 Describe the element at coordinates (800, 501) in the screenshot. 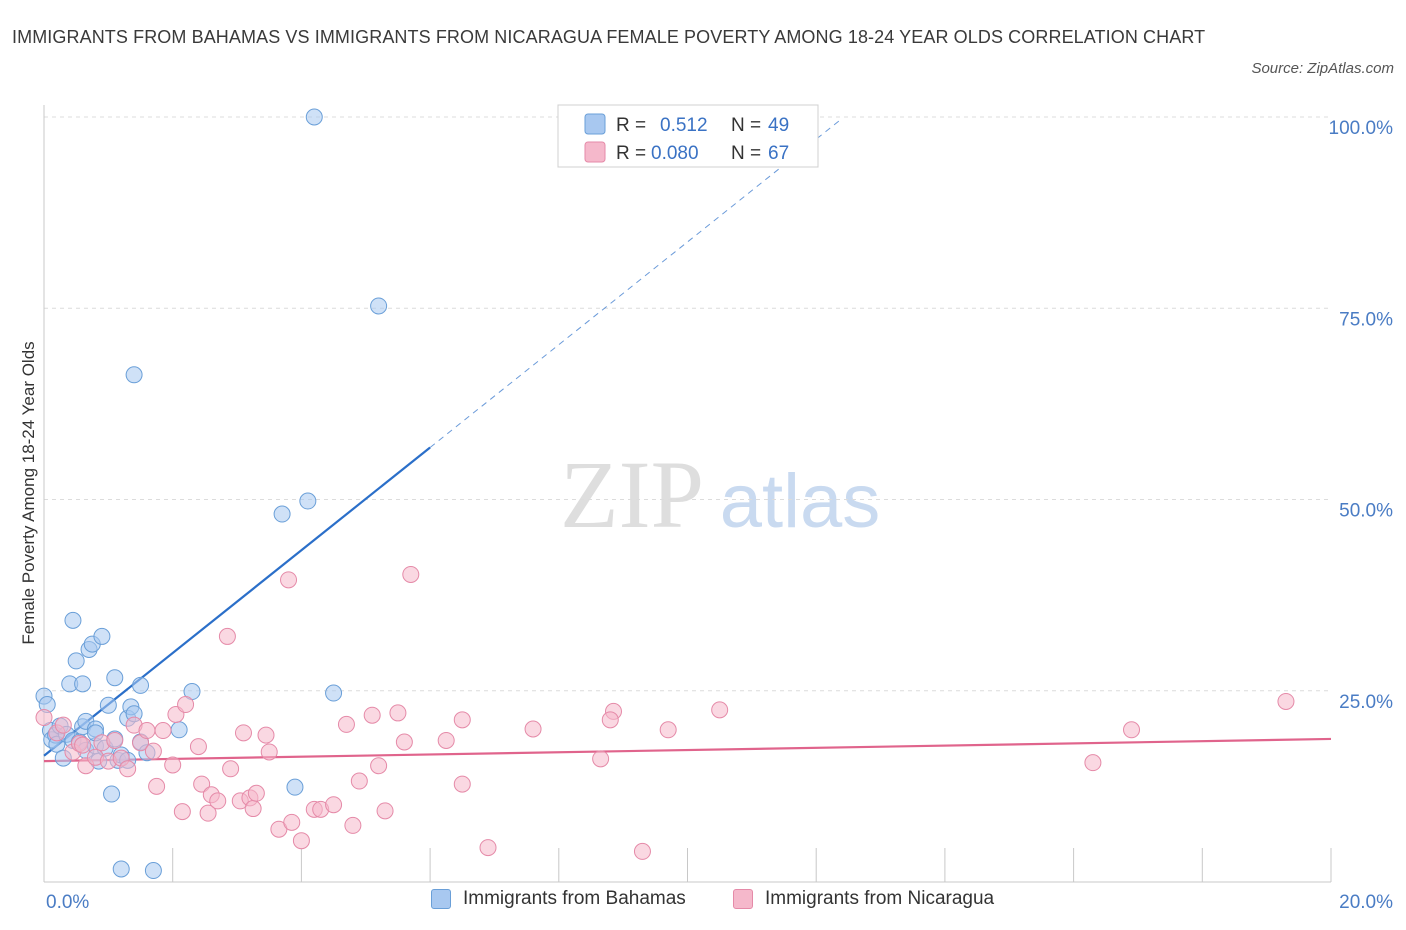

I see `watermark-atlas: atlas` at that location.